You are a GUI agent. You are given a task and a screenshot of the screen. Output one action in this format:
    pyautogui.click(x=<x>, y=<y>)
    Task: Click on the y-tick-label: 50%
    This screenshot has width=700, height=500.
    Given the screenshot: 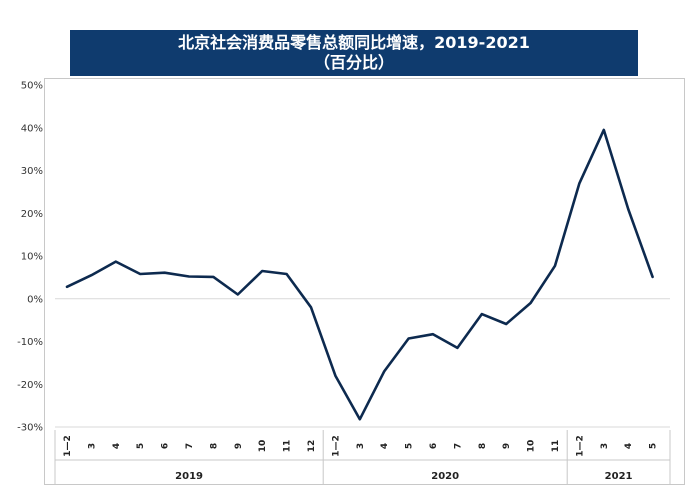 What is the action you would take?
    pyautogui.click(x=32, y=86)
    